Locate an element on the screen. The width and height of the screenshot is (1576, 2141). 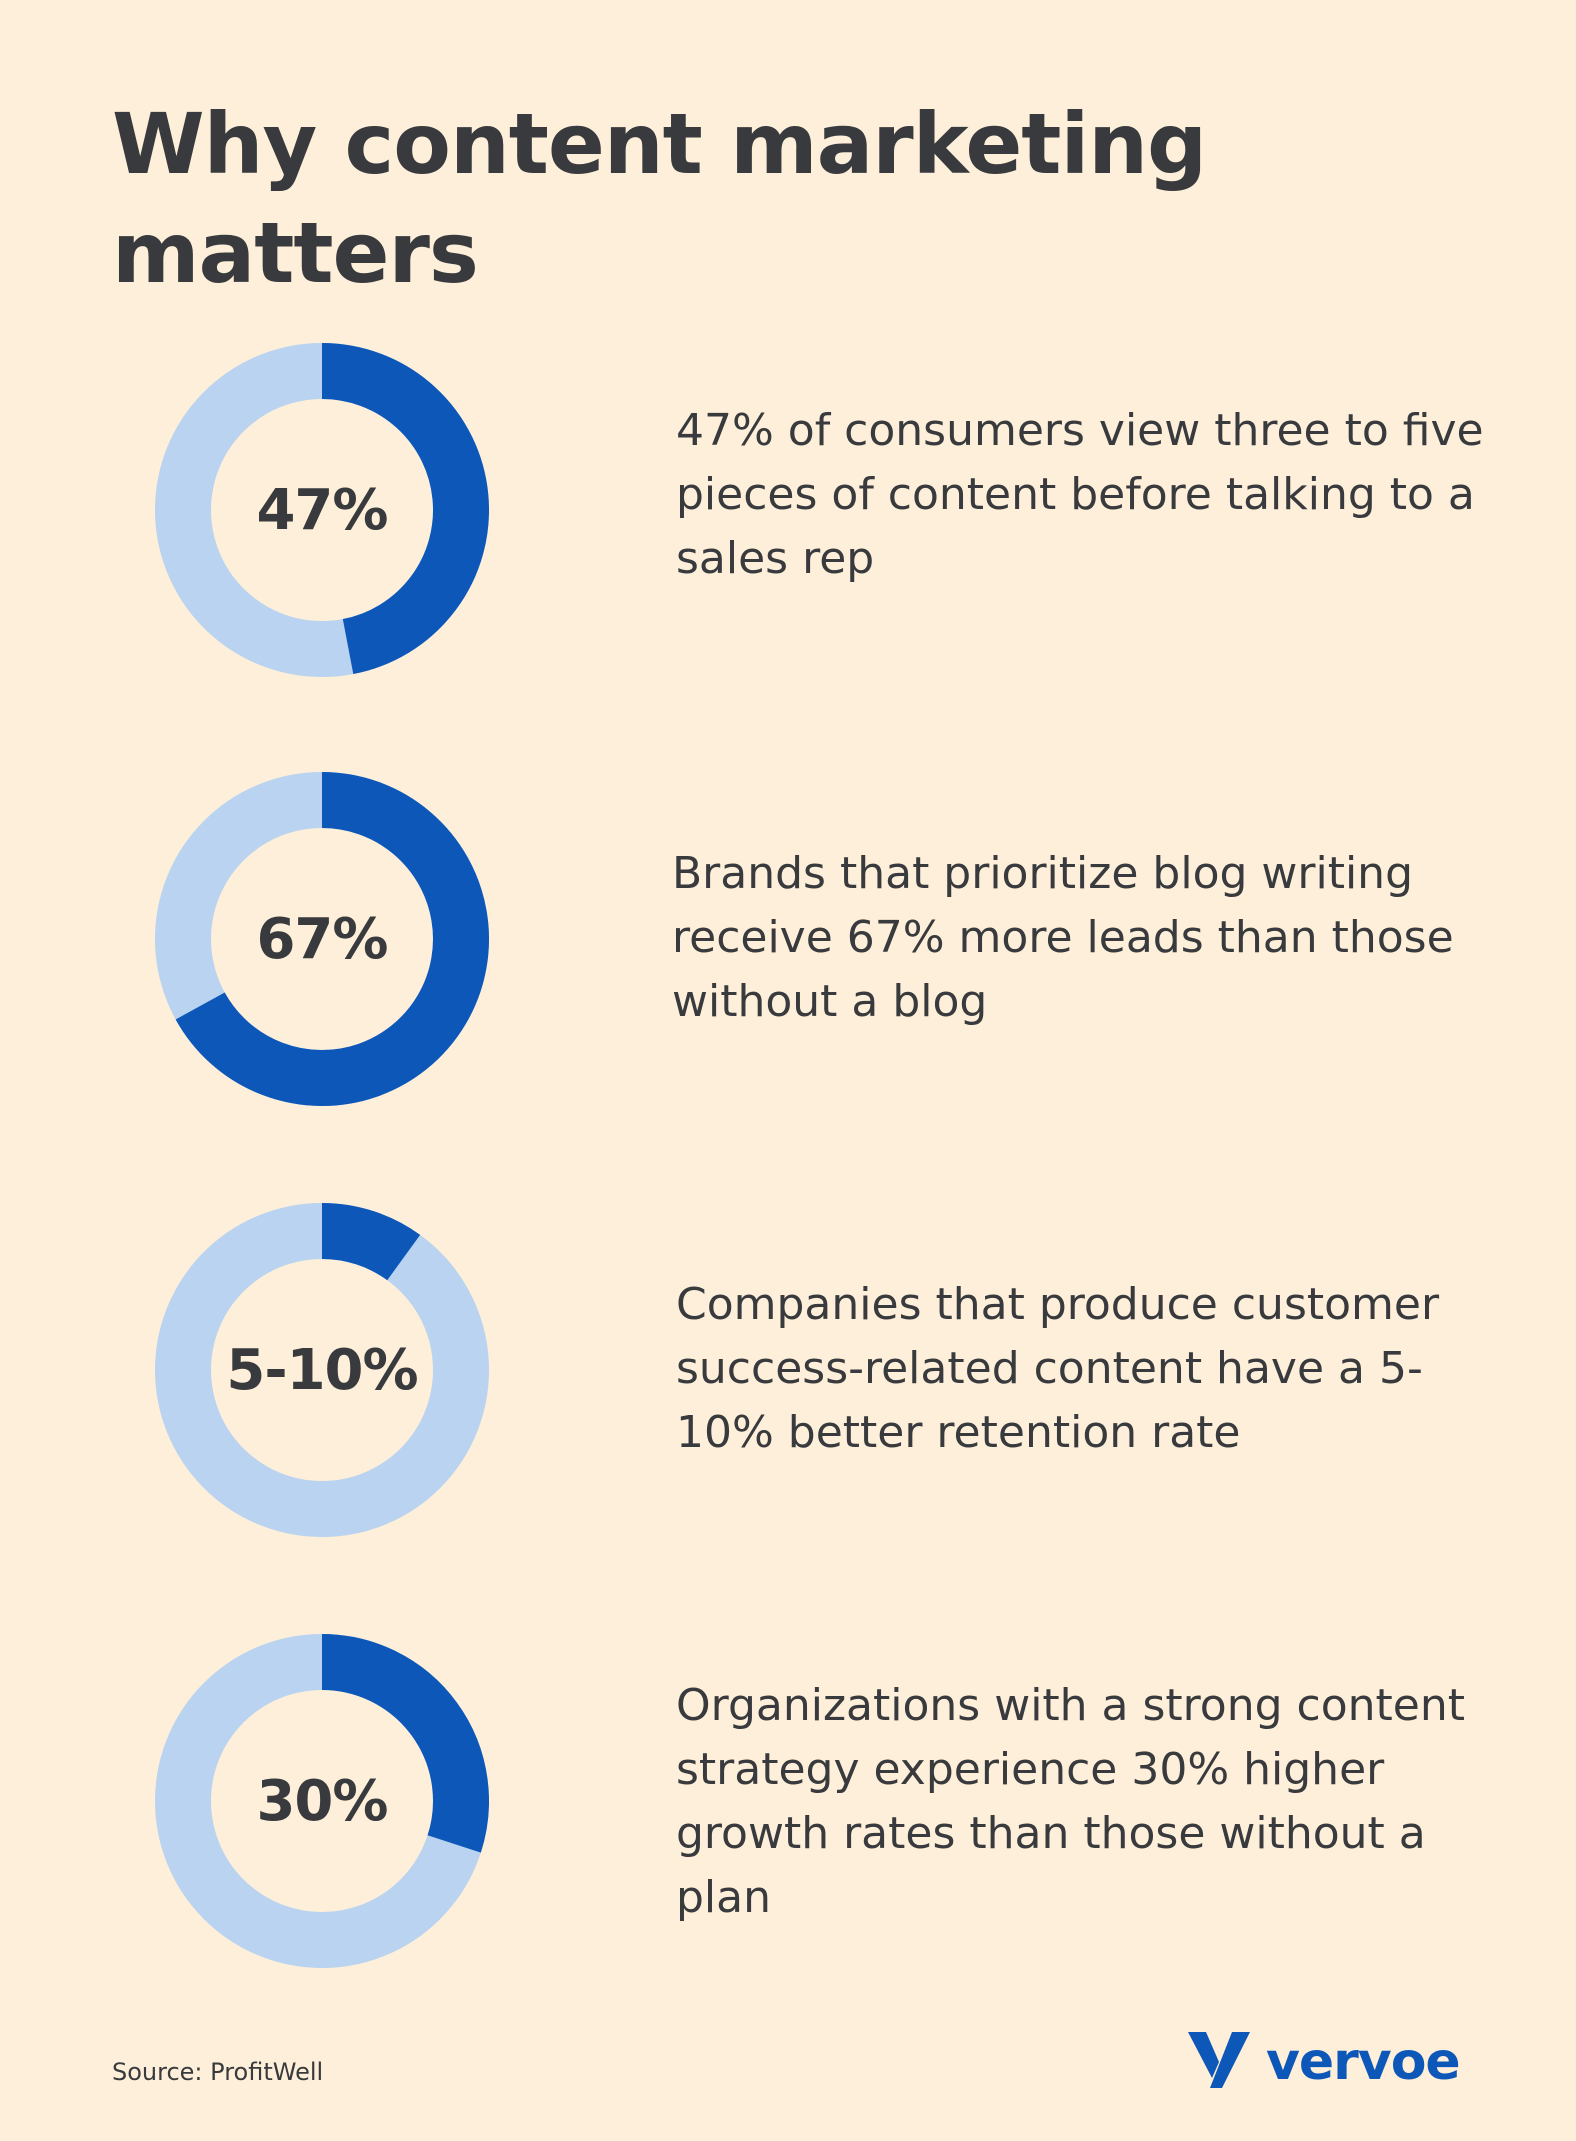
donut-chart: 47% is located at coordinates (322, 510).